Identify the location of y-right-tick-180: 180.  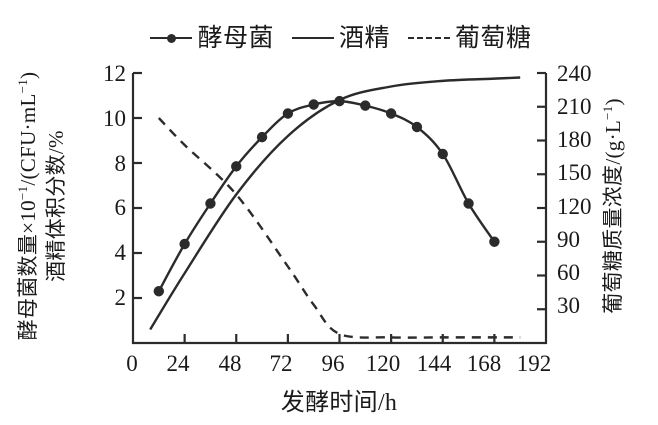
(574, 139).